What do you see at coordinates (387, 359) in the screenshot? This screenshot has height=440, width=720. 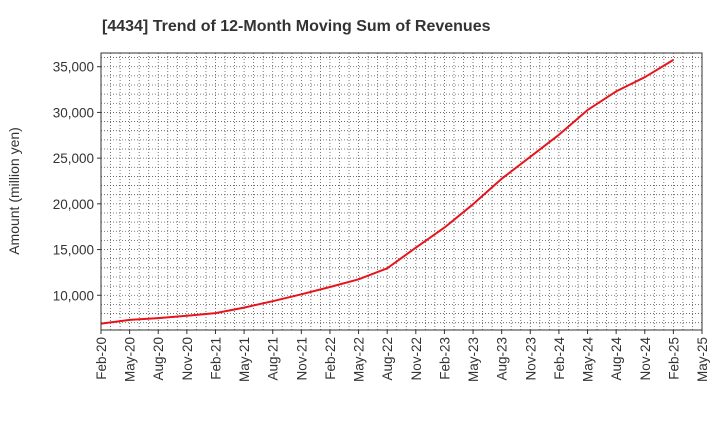 I see `x-tick-label: Aug-22` at bounding box center [387, 359].